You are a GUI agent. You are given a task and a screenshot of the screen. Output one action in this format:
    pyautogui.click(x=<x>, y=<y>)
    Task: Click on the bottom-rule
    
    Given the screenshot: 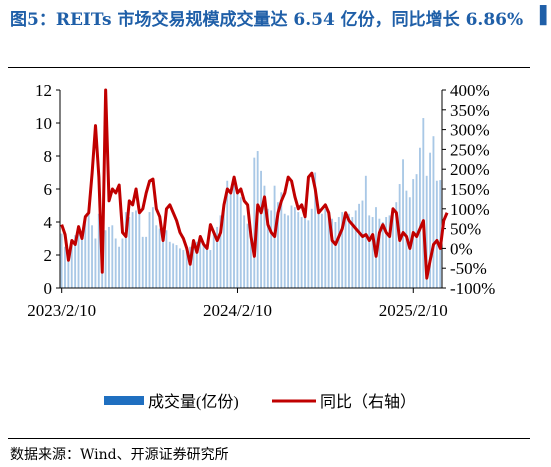 What is the action you would take?
    pyautogui.click(x=269, y=438)
    